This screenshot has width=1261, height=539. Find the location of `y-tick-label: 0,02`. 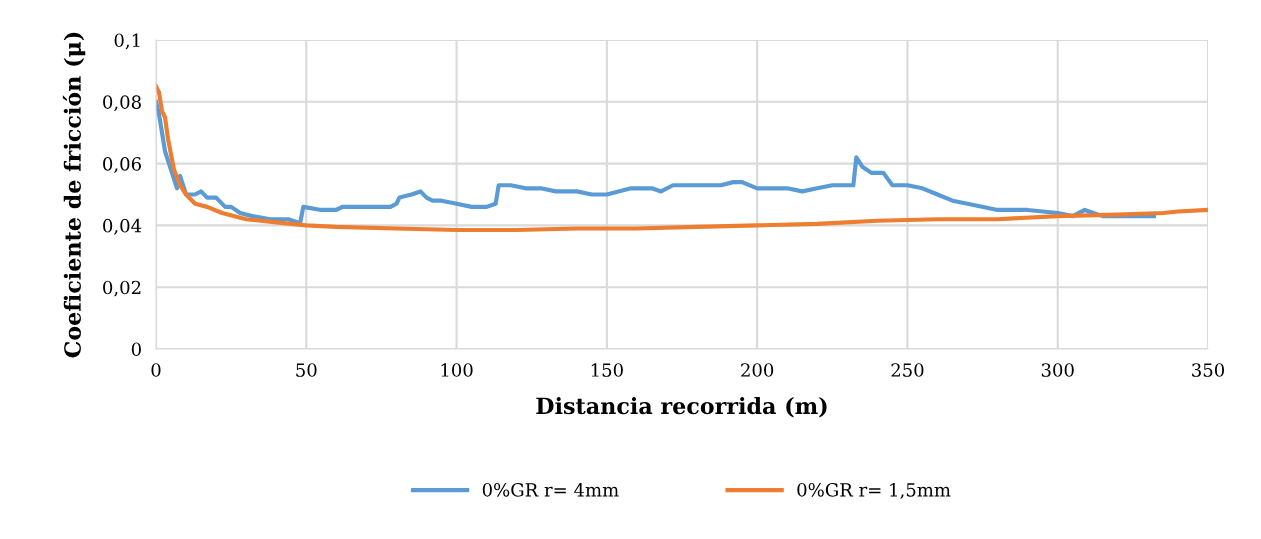

y-tick-label: 0,02 is located at coordinates (122, 288).